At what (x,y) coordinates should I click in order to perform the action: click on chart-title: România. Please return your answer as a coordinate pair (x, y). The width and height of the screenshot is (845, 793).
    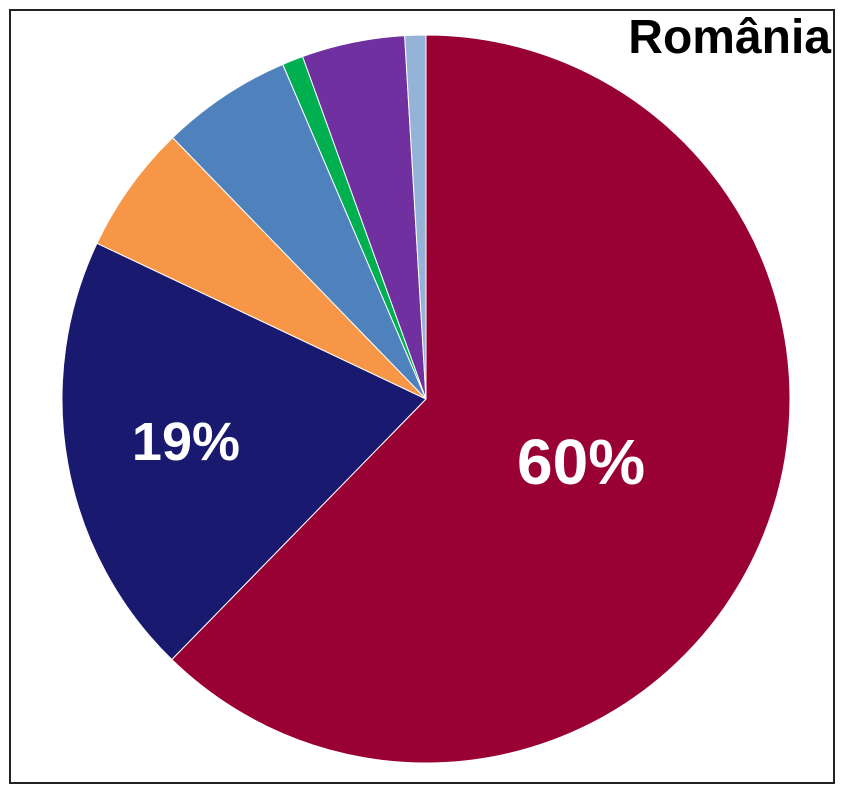
    Looking at the image, I should click on (729, 37).